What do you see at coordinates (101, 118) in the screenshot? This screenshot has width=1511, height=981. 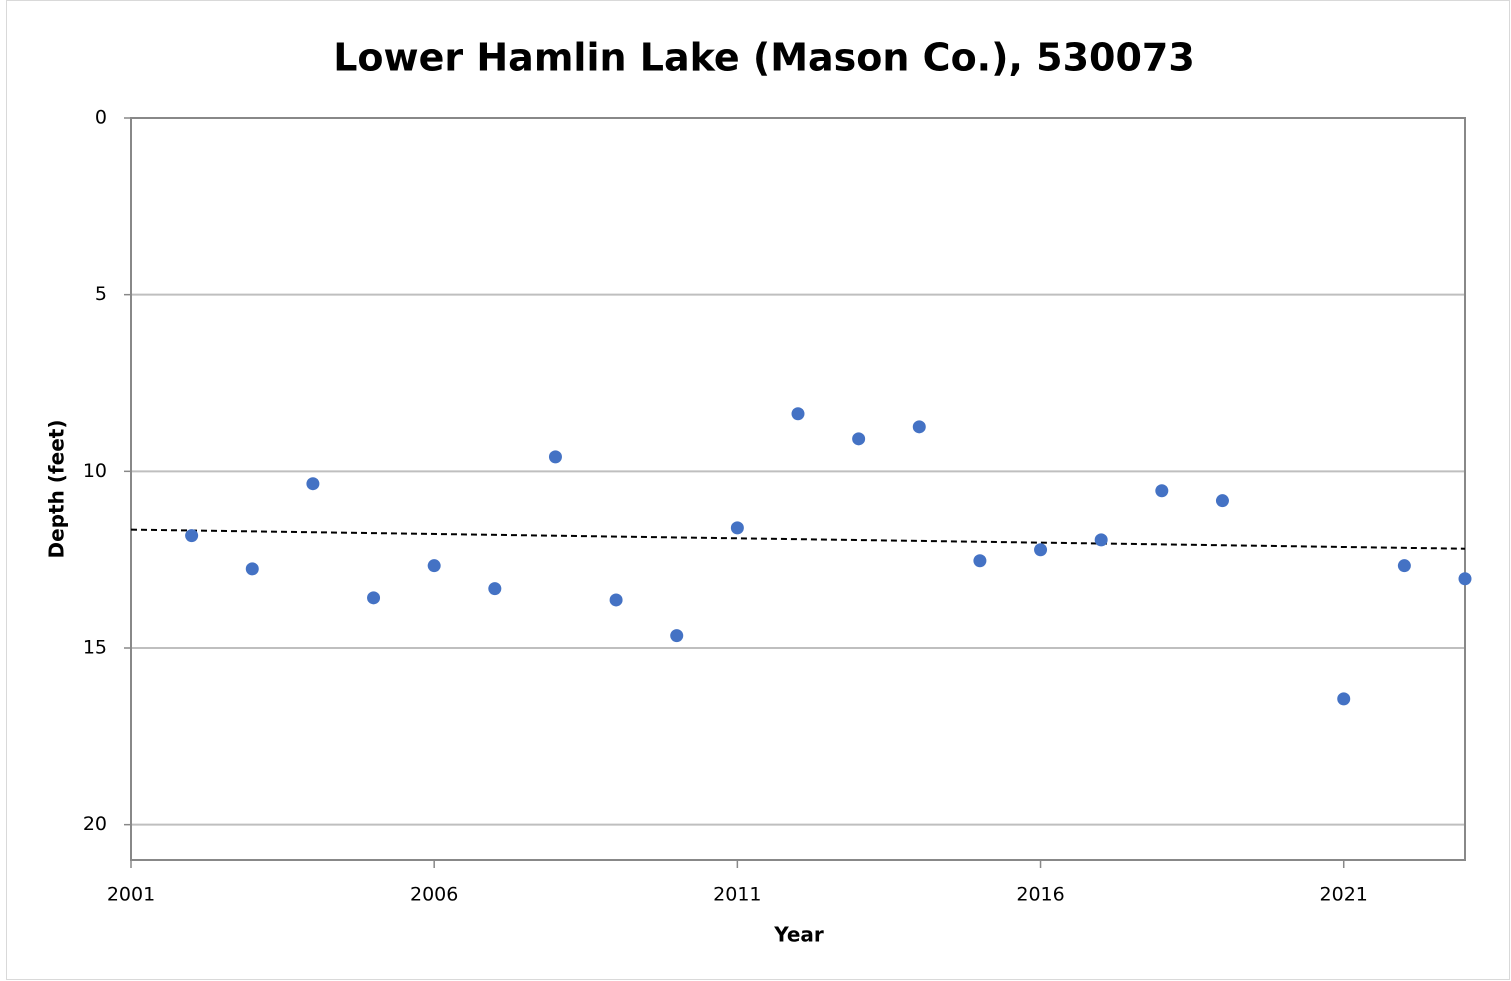 I see `y-tick-label: 0` at bounding box center [101, 118].